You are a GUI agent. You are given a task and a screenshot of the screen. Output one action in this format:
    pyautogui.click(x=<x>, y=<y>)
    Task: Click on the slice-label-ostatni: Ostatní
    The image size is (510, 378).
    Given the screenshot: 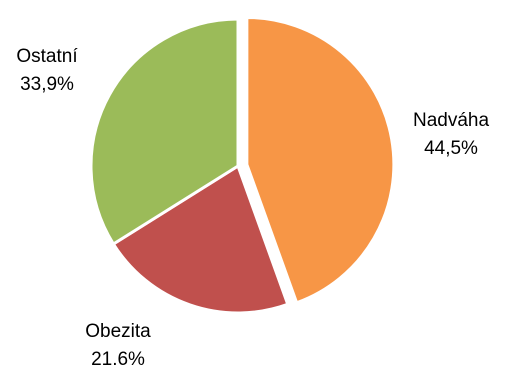 What is the action you would take?
    pyautogui.click(x=47, y=56)
    